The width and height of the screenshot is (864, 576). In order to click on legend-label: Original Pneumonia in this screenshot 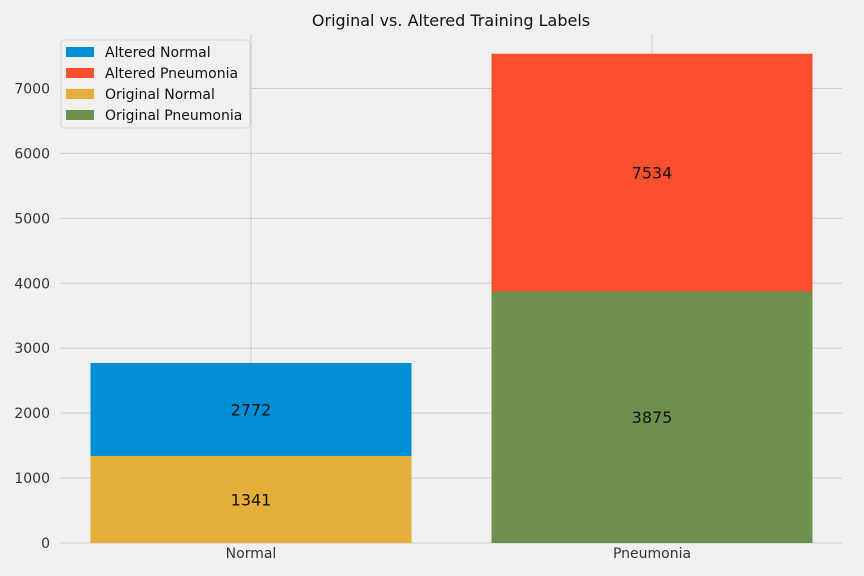, I will do `click(173, 116)`.